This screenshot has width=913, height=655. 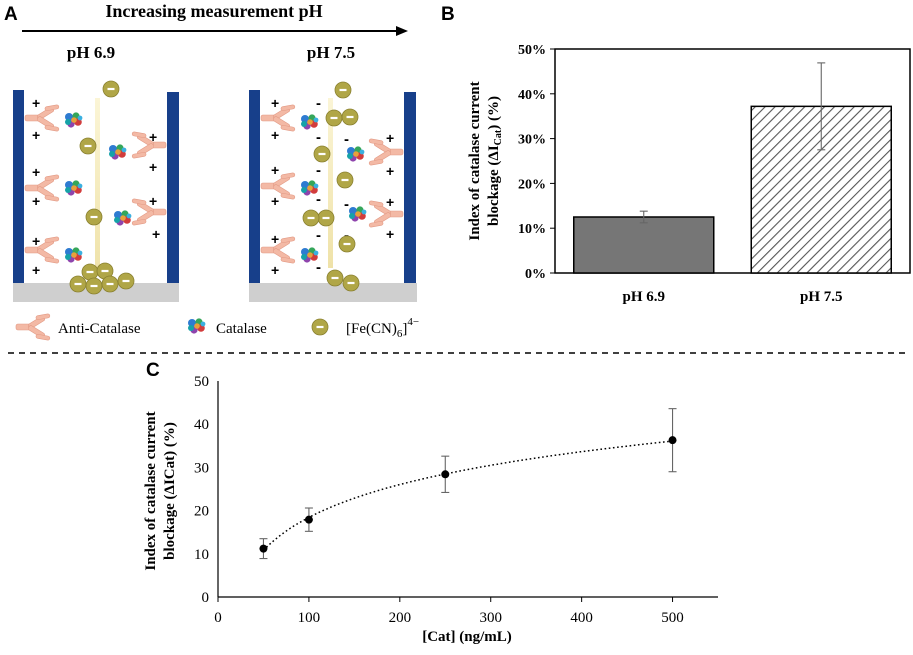 What do you see at coordinates (732, 161) in the screenshot?
I see `plot-area-frame` at bounding box center [732, 161].